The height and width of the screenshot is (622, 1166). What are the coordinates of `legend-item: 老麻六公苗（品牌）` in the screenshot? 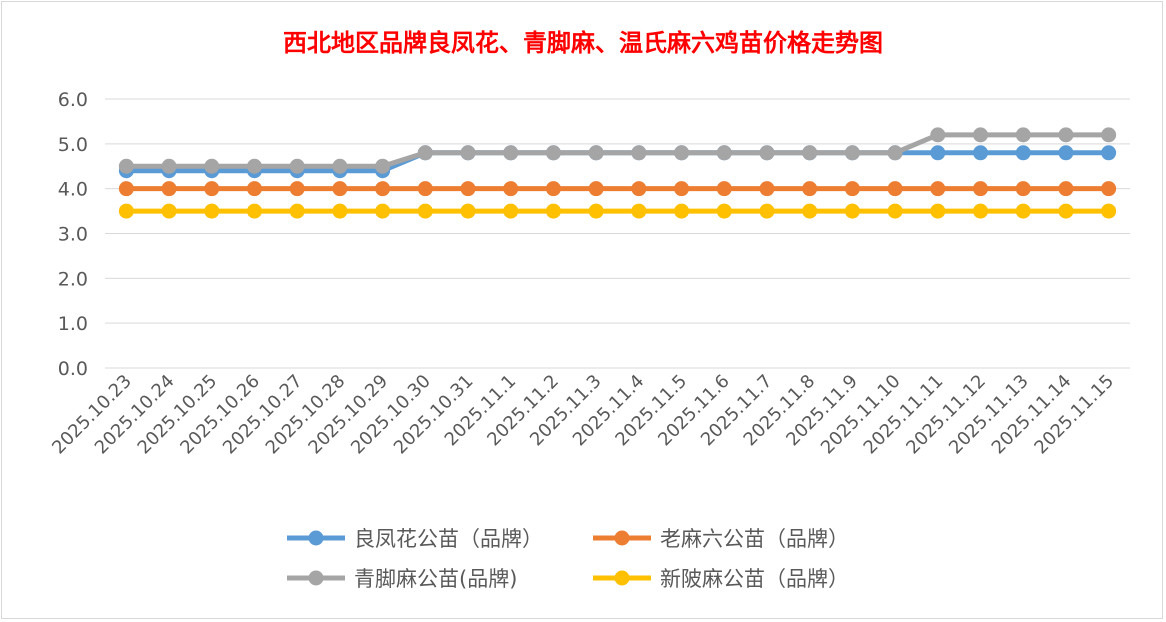 It's located at (721, 539).